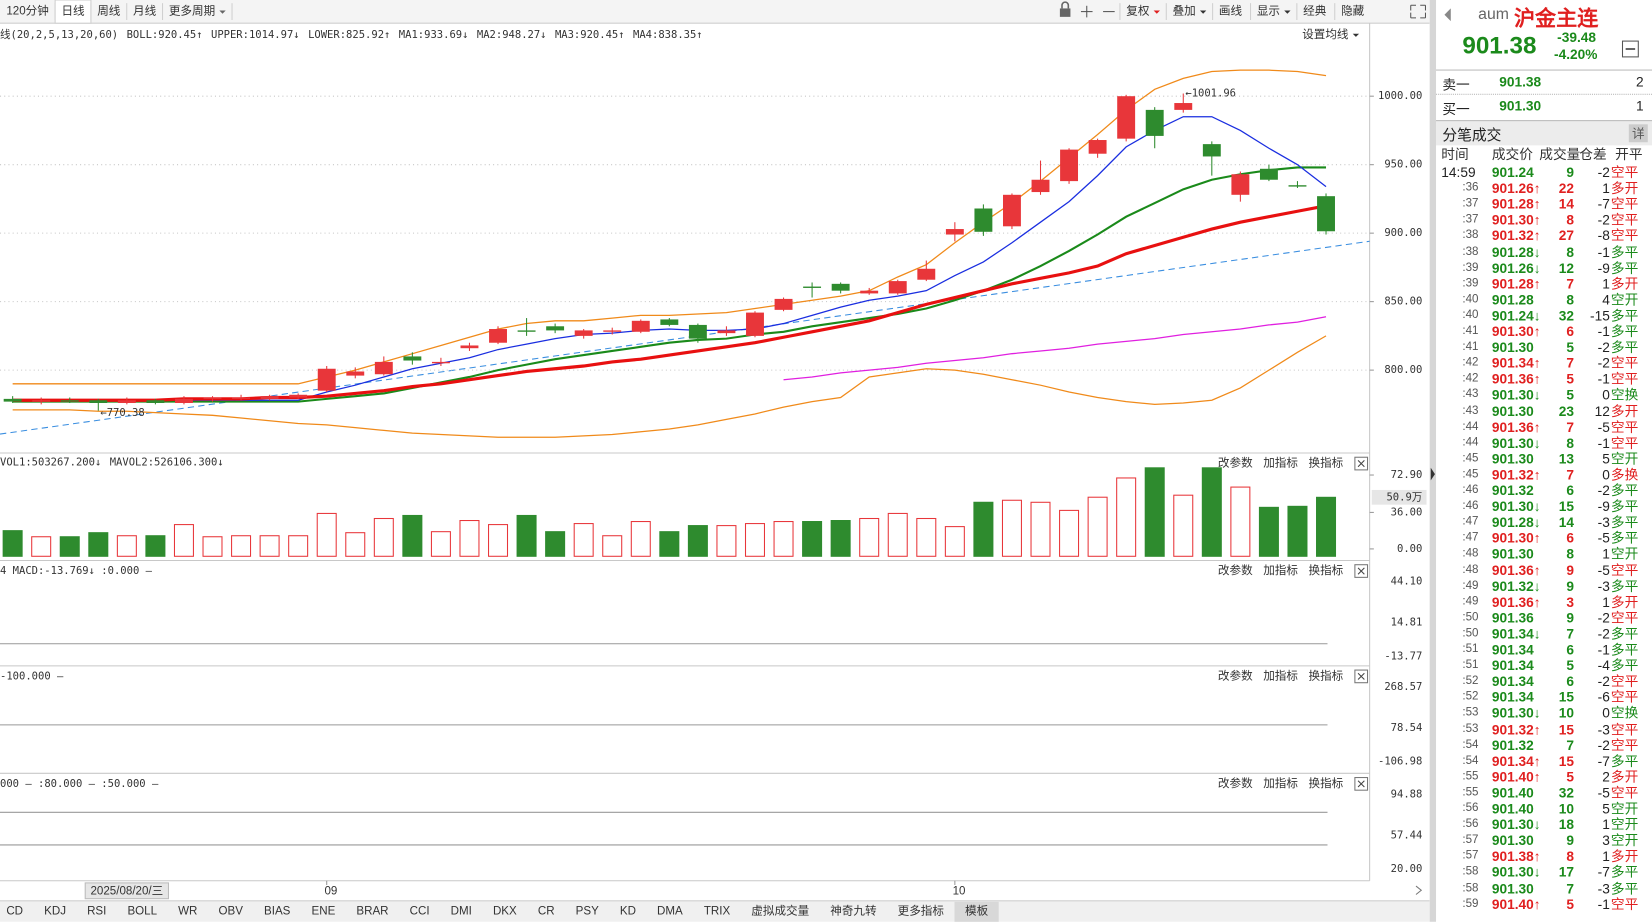 The width and height of the screenshot is (1652, 922). I want to click on trade-volume: 7, so click(1570, 474).